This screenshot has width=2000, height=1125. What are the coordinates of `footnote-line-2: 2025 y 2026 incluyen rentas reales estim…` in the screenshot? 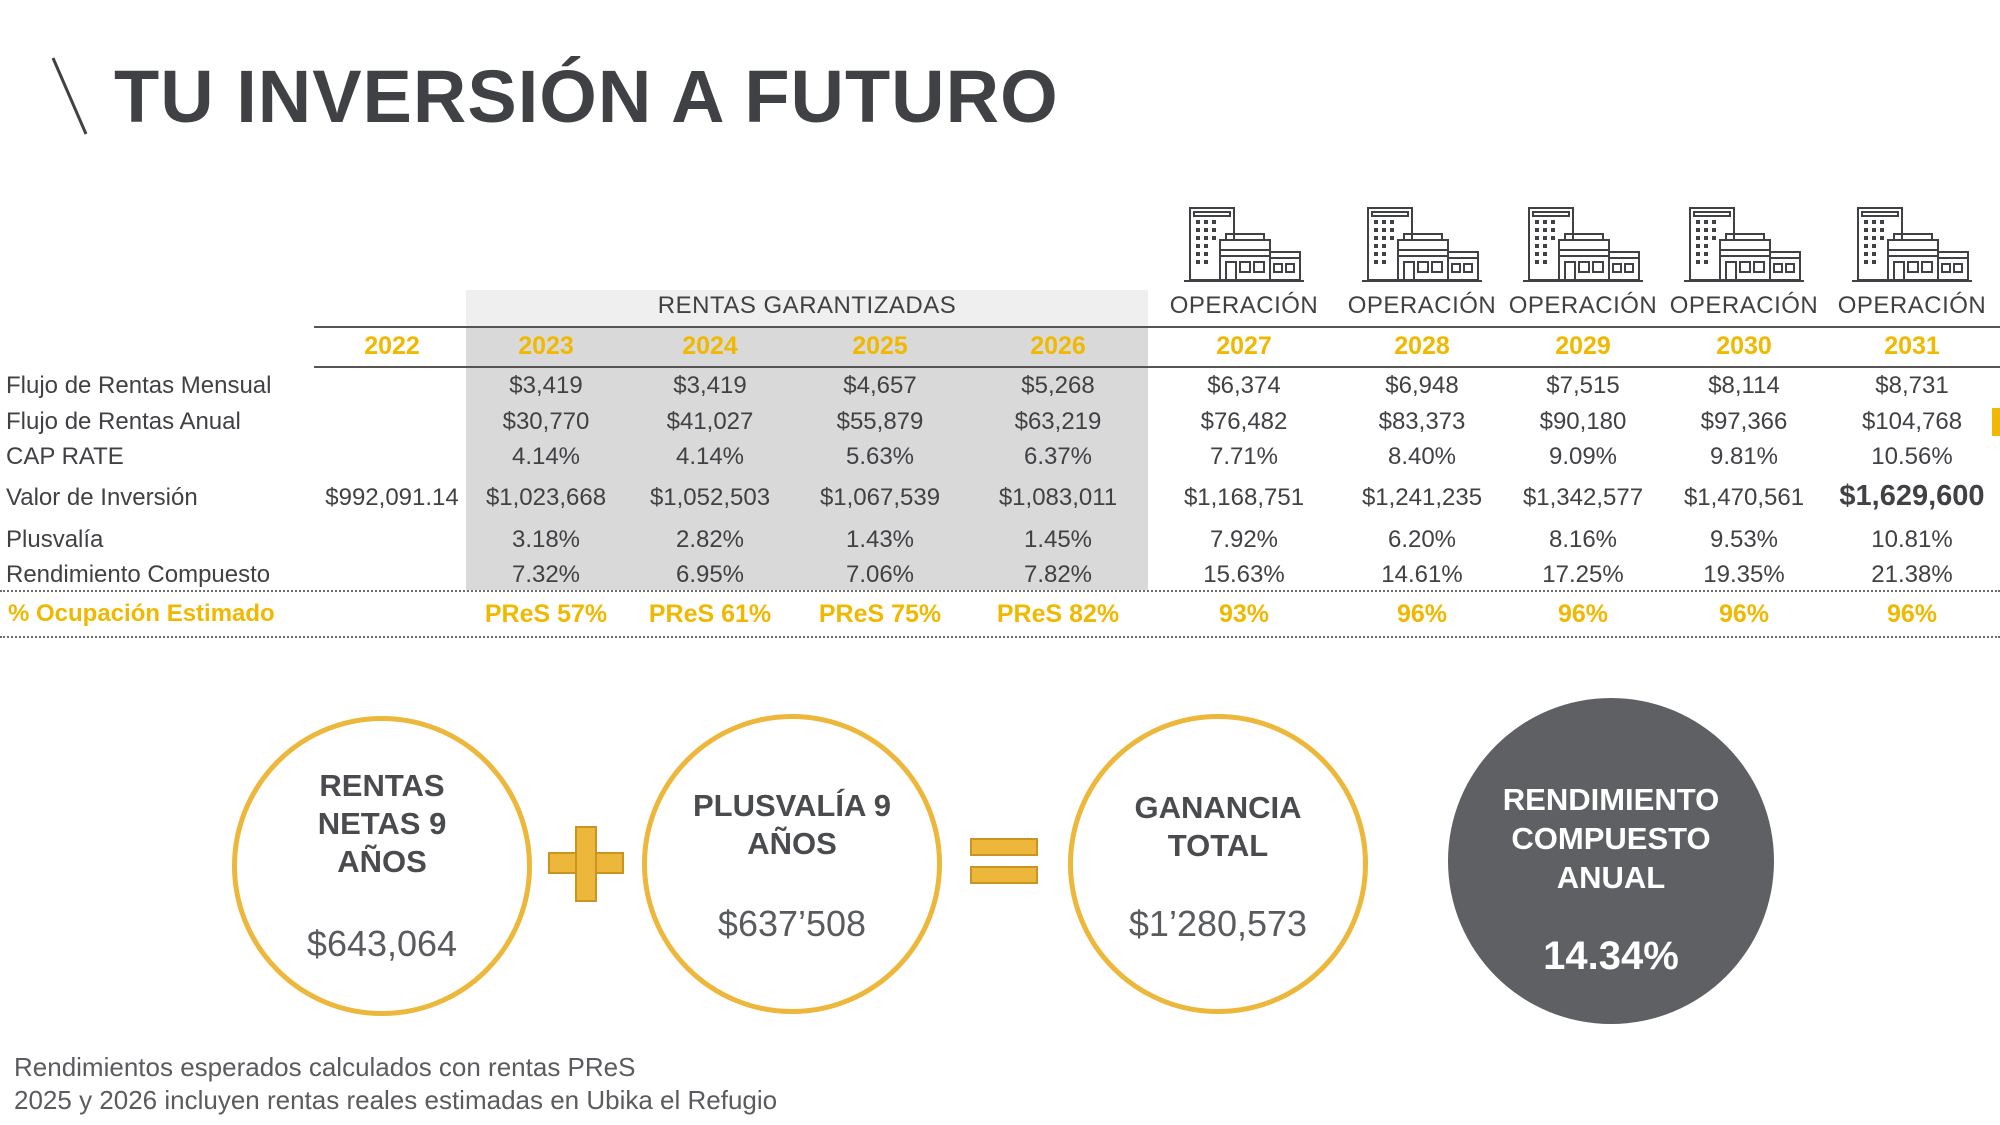 It's located at (396, 1100).